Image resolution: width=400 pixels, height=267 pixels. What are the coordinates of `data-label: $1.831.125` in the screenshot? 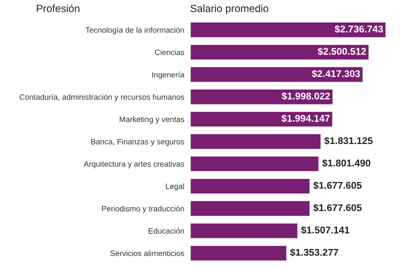 It's located at (348, 140).